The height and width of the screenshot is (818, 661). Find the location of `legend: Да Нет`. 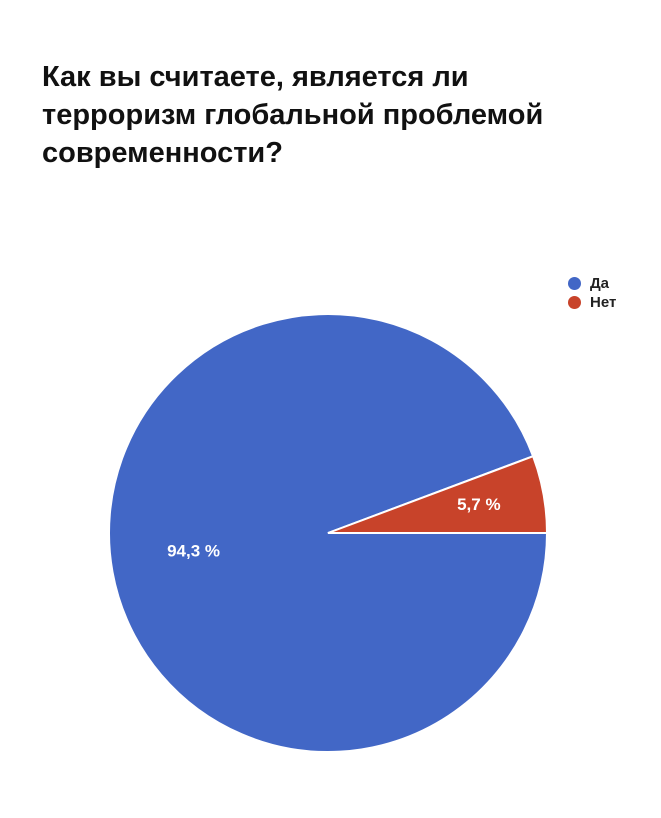

legend: Да Нет is located at coordinates (592, 293).